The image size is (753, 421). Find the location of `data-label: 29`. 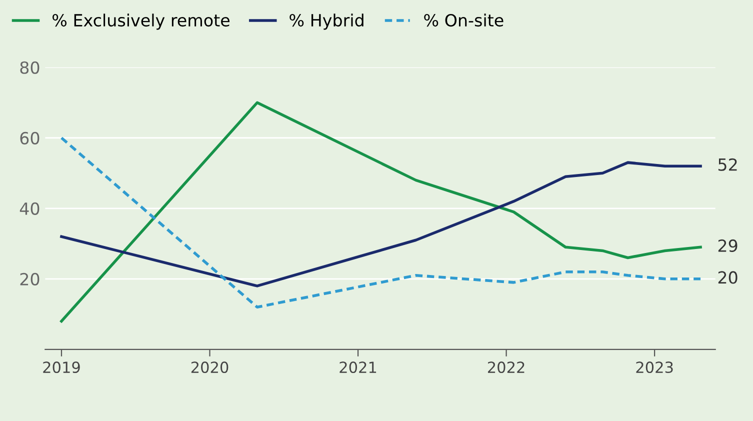

data-label: 29 is located at coordinates (728, 245).